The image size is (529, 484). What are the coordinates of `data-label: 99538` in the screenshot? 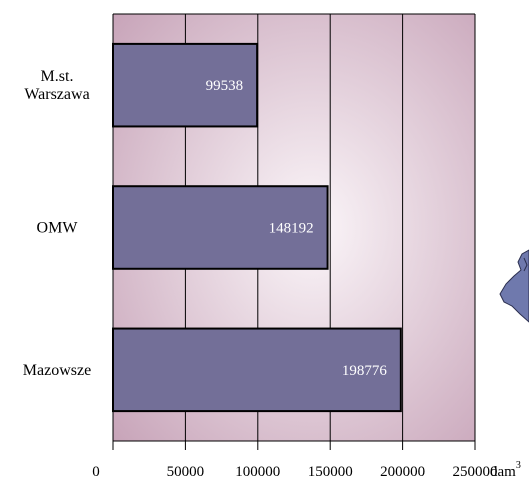 It's located at (225, 86).